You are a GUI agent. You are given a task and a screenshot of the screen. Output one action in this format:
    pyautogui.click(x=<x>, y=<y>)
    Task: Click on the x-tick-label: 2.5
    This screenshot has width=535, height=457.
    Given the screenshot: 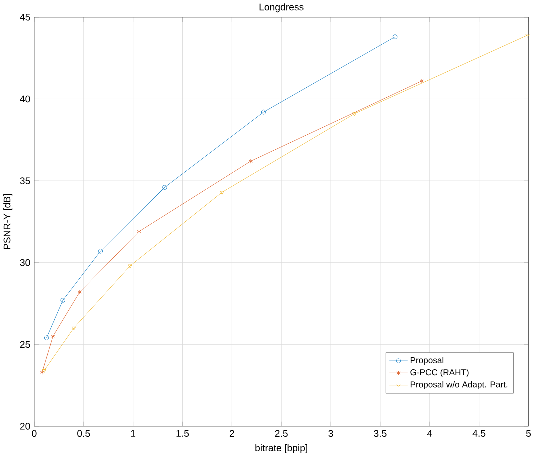 What is the action you would take?
    pyautogui.click(x=281, y=434)
    